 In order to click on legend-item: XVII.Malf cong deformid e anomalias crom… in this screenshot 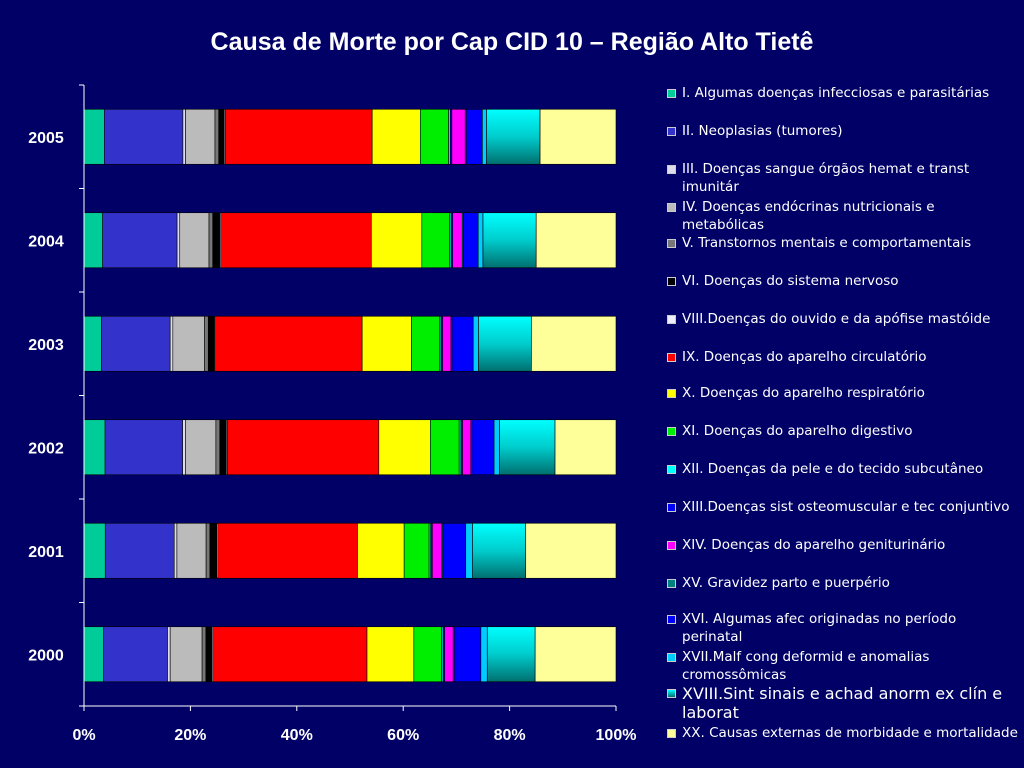, I will do `click(840, 666)`.